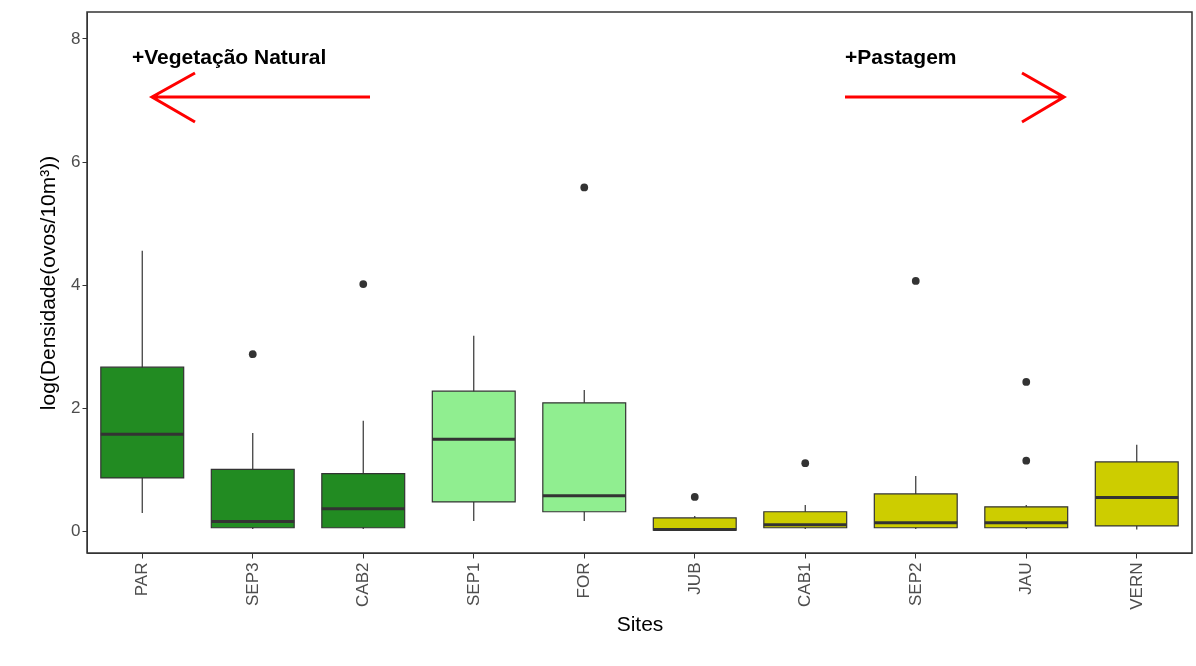 This screenshot has height=666, width=1196. Describe the element at coordinates (76, 285) in the screenshot. I see `y-tick-label: 4` at that location.